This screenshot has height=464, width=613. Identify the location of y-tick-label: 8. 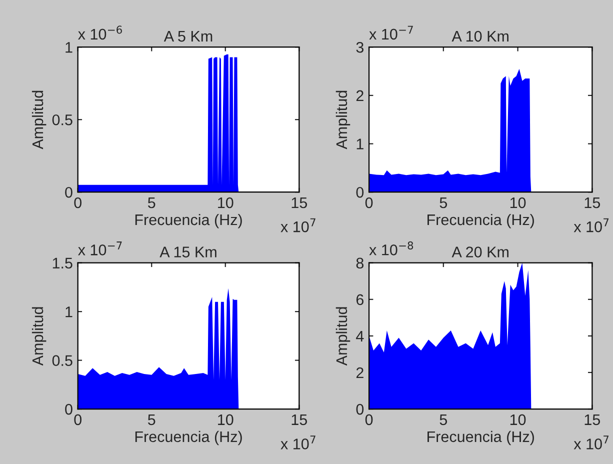
(360, 263).